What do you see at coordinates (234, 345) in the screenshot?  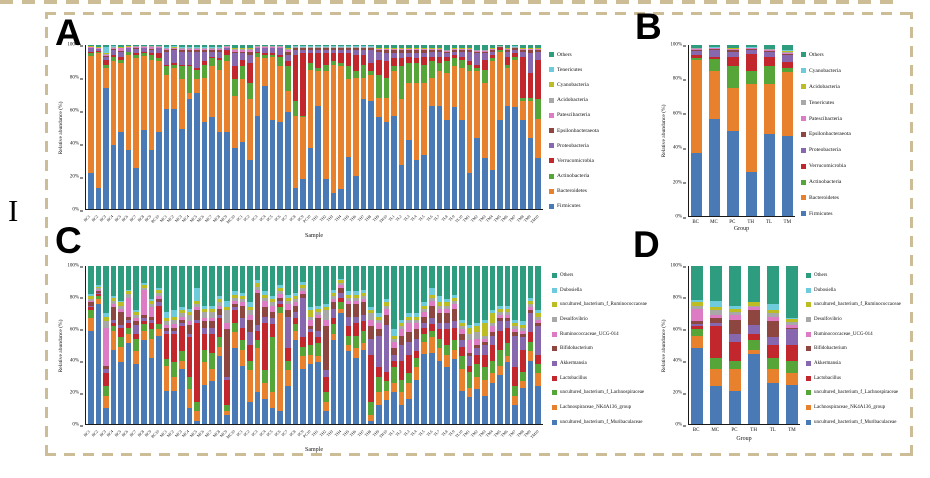 I see `stacked-bar-MC10` at bounding box center [234, 345].